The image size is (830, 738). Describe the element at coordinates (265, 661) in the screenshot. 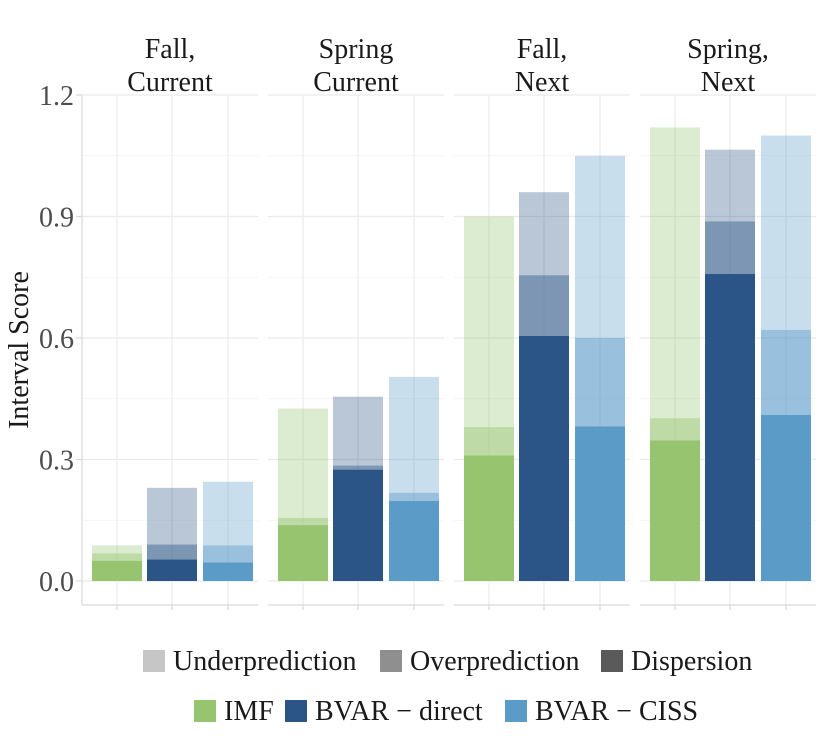

I see `legend-label-underprediction: Underprediction` at that location.